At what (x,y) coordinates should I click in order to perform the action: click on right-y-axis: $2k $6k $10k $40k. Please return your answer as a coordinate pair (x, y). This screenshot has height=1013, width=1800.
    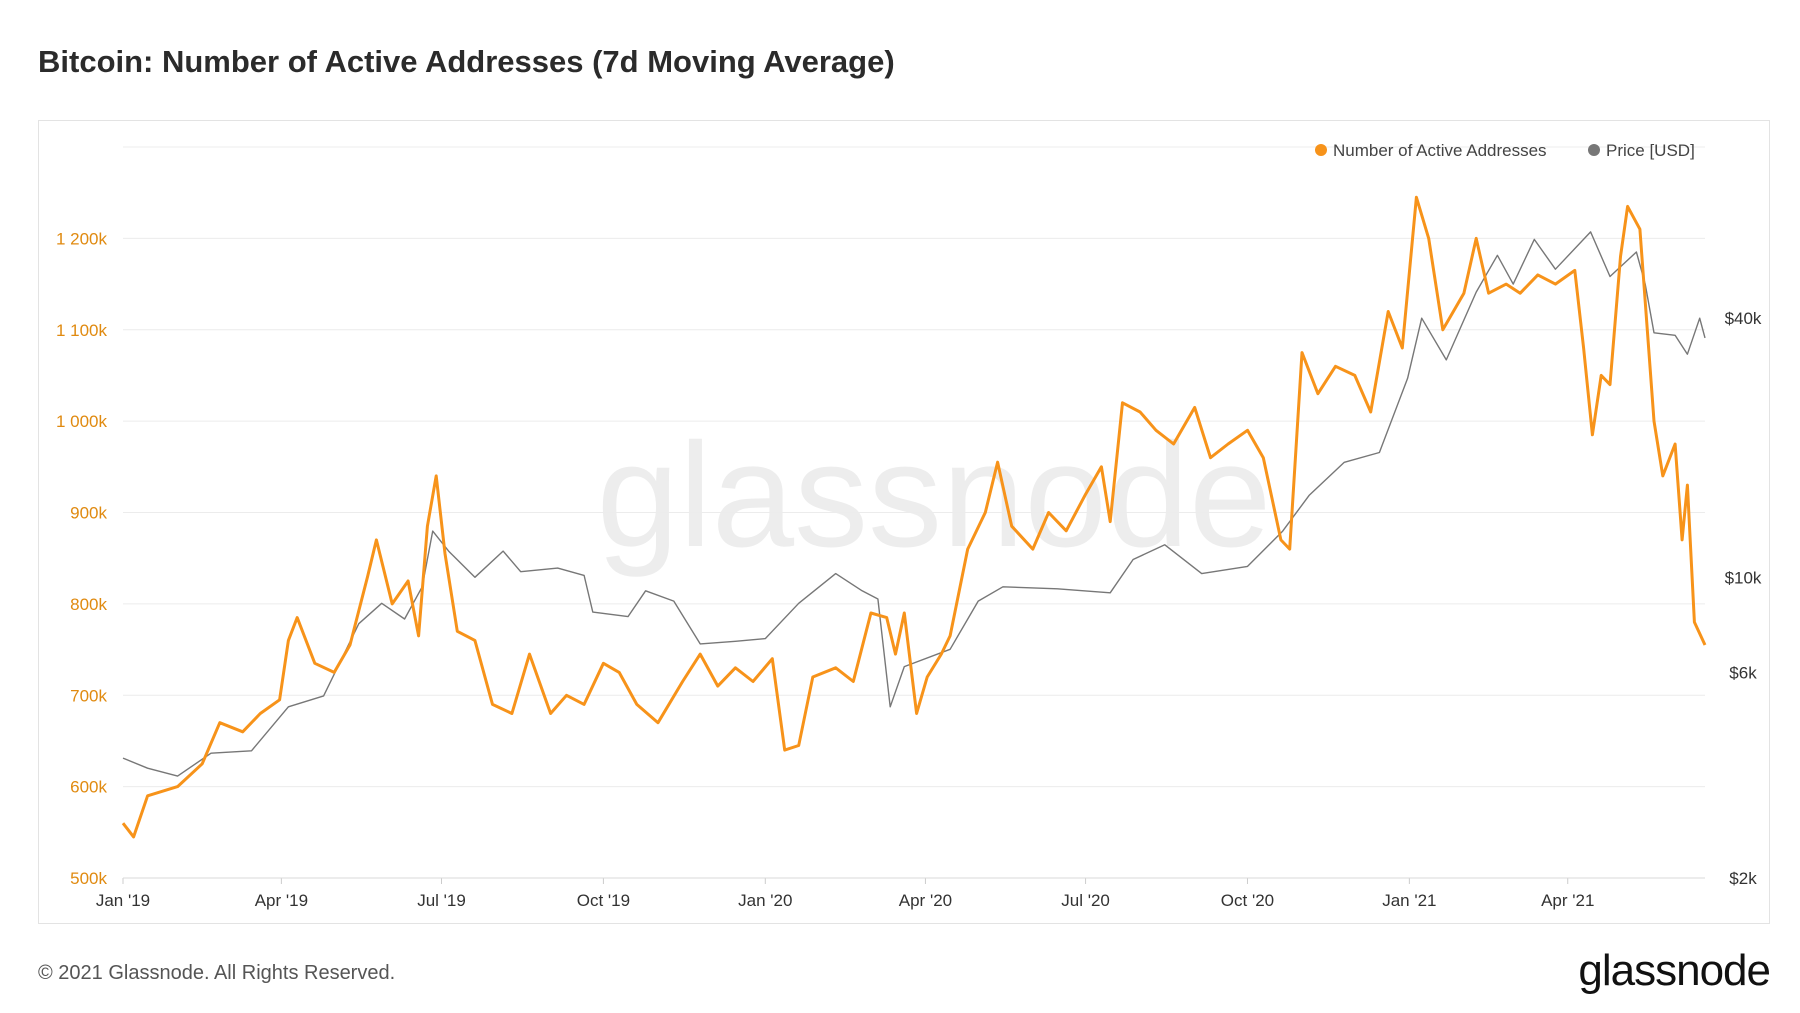
    Looking at the image, I should click on (1743, 598).